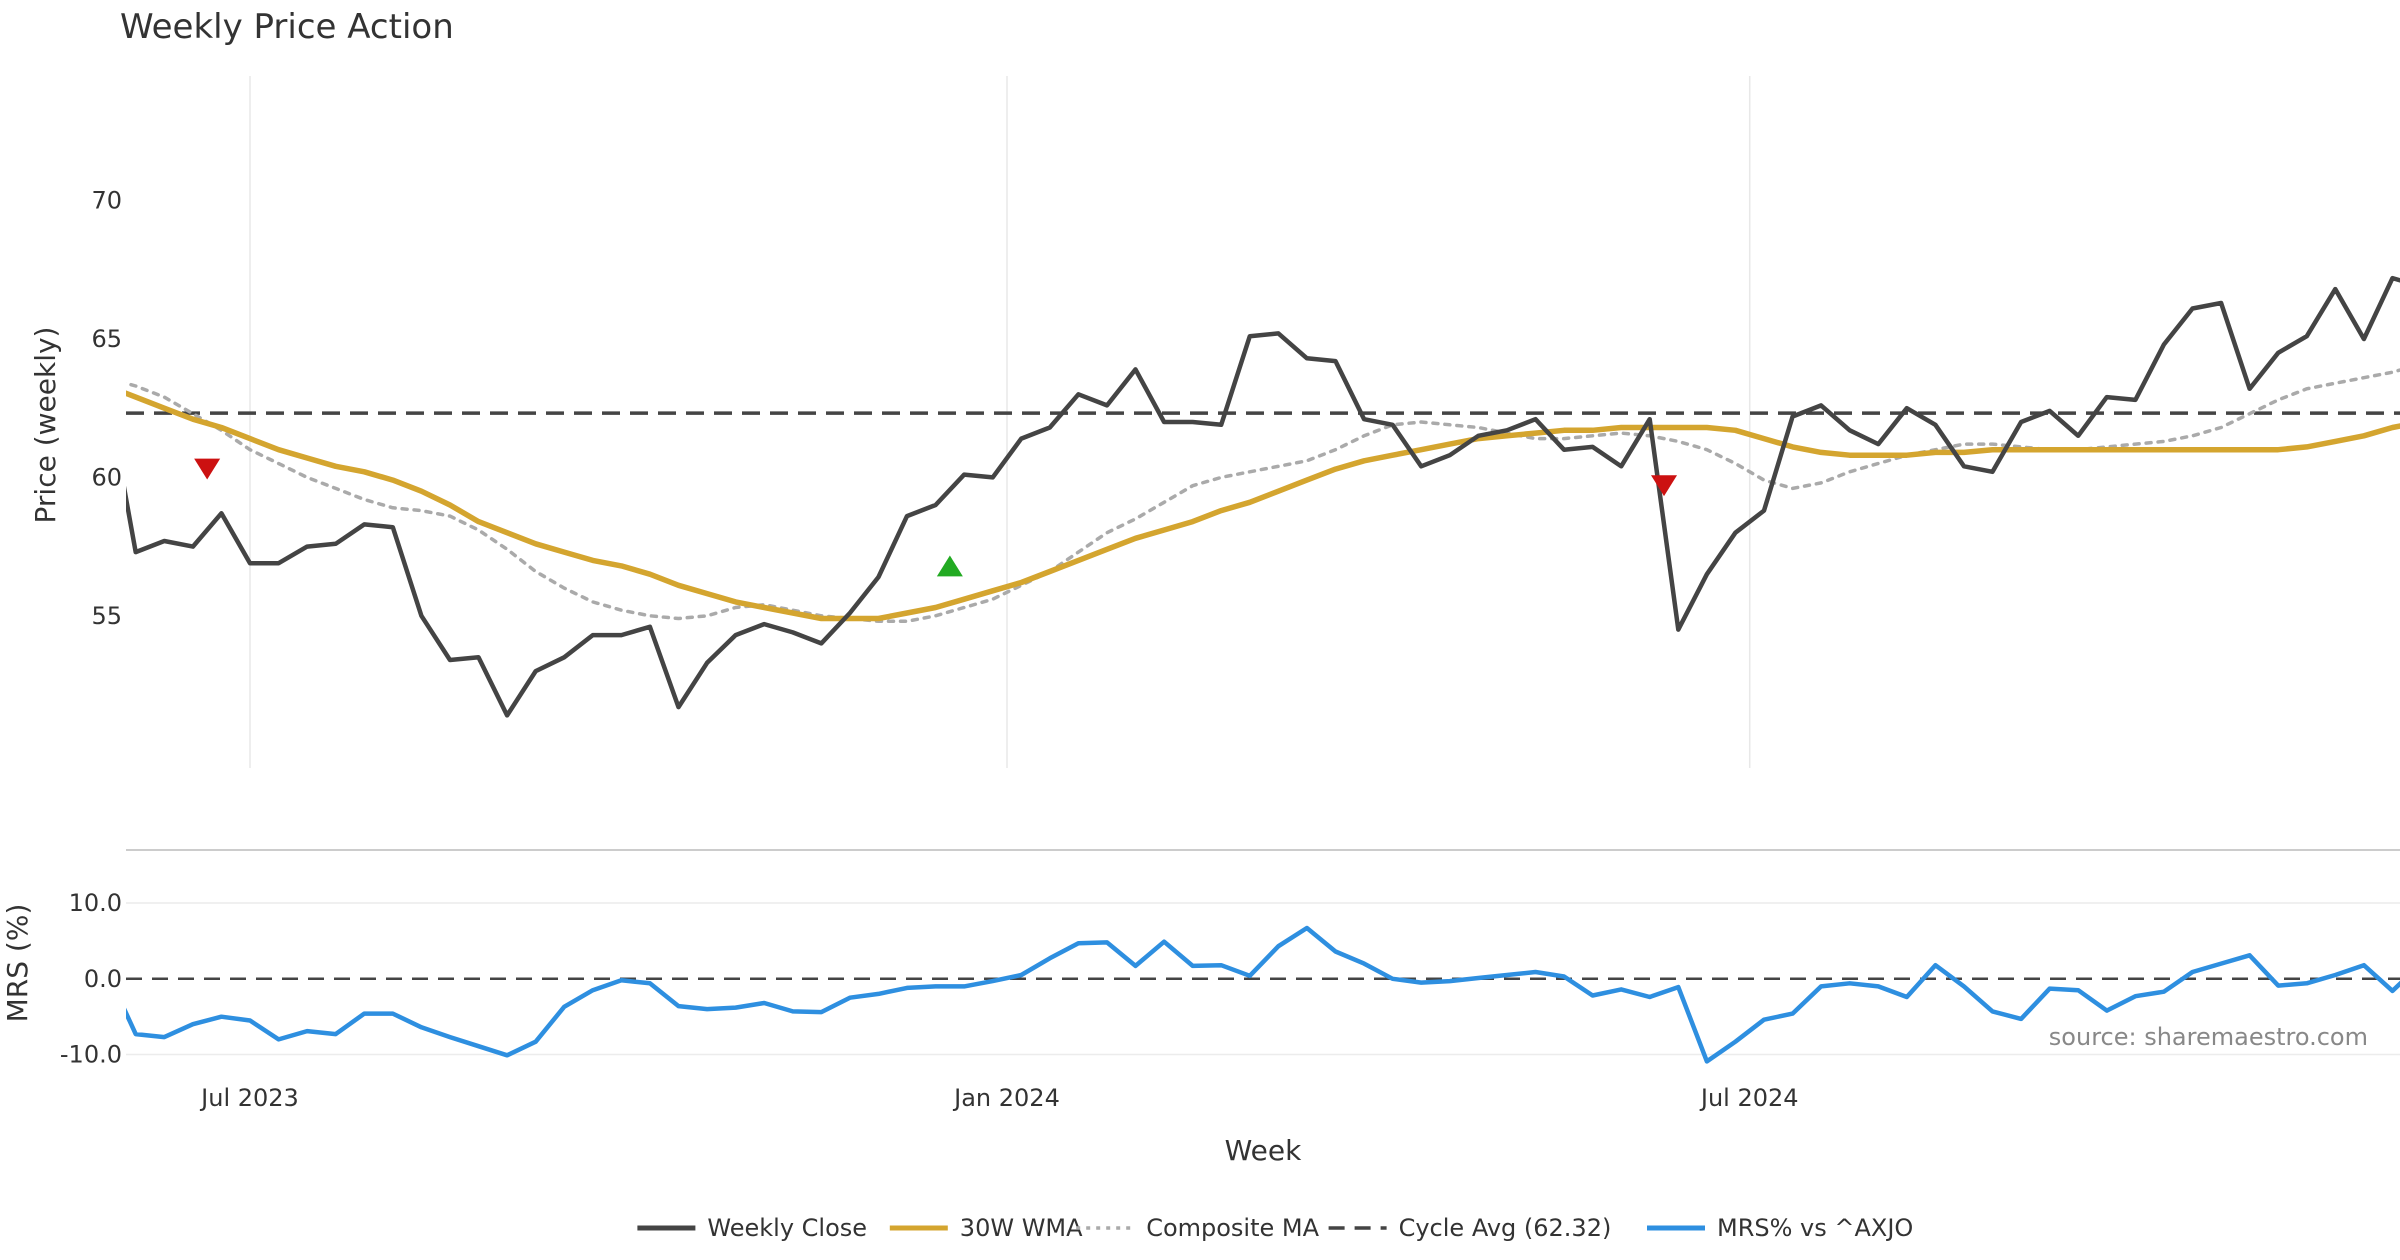  I want to click on legend-label: 30W WMA, so click(1021, 1228).